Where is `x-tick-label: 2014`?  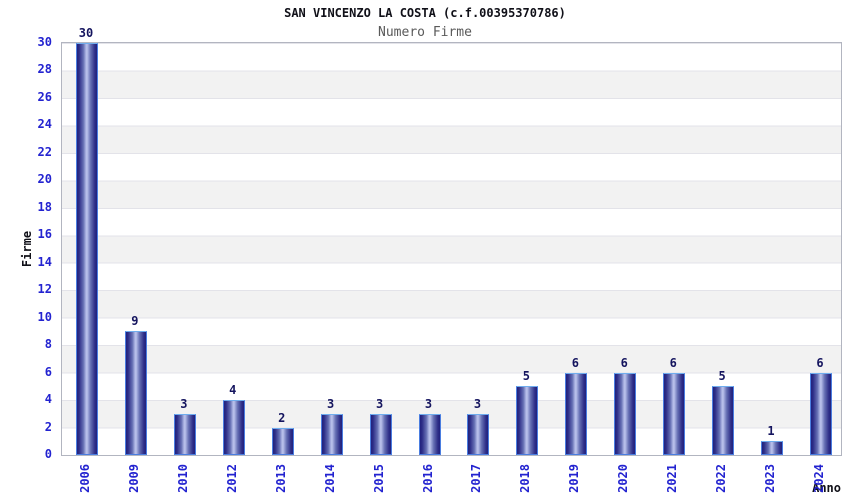
x-tick-label: 2014 is located at coordinates (329, 478).